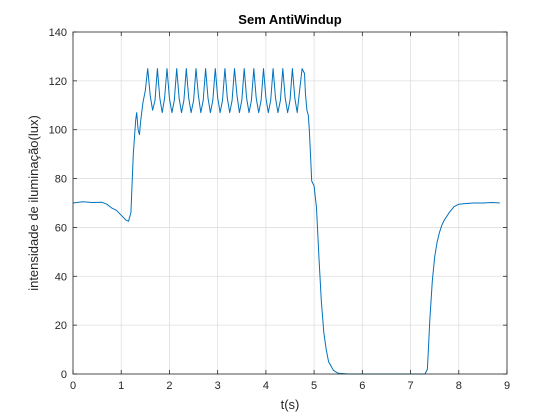  I want to click on y-tick-label: 0, so click(64, 375).